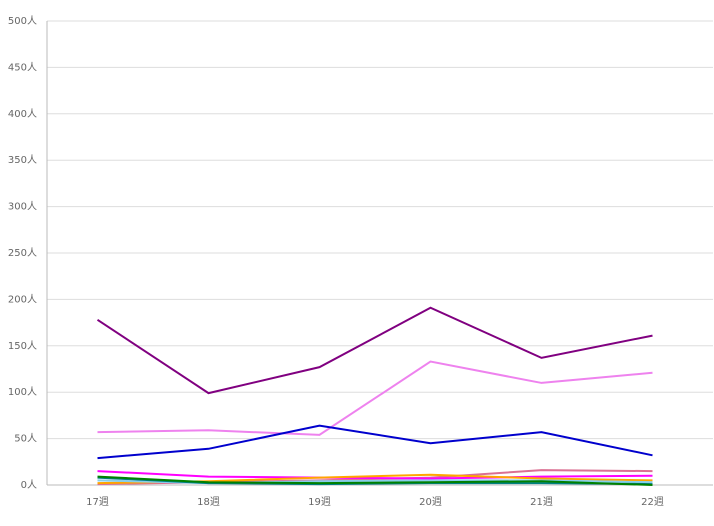  What do you see at coordinates (652, 502) in the screenshot?
I see `x-tick-label: 22週` at bounding box center [652, 502].